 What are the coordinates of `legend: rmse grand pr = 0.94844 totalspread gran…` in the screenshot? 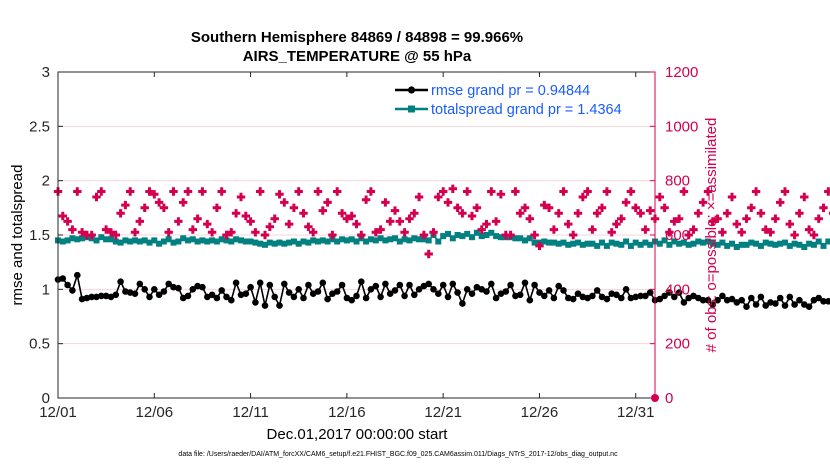 It's located at (508, 100).